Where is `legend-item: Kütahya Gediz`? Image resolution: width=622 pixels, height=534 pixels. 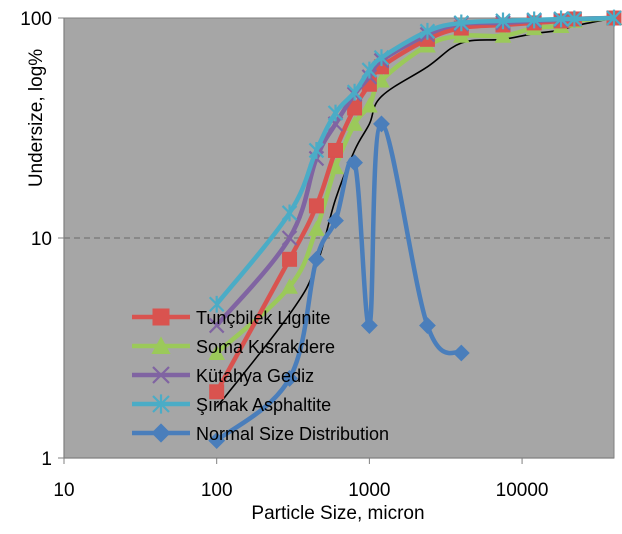
legend-item: Kütahya Gediz is located at coordinates (223, 376).